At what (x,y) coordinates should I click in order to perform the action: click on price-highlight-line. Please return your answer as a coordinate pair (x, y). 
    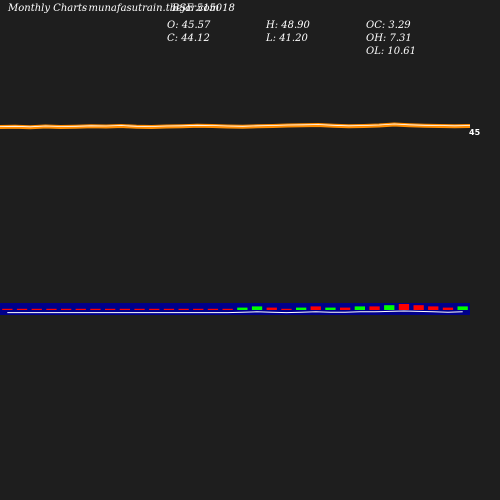
    Looking at the image, I should click on (235, 125).